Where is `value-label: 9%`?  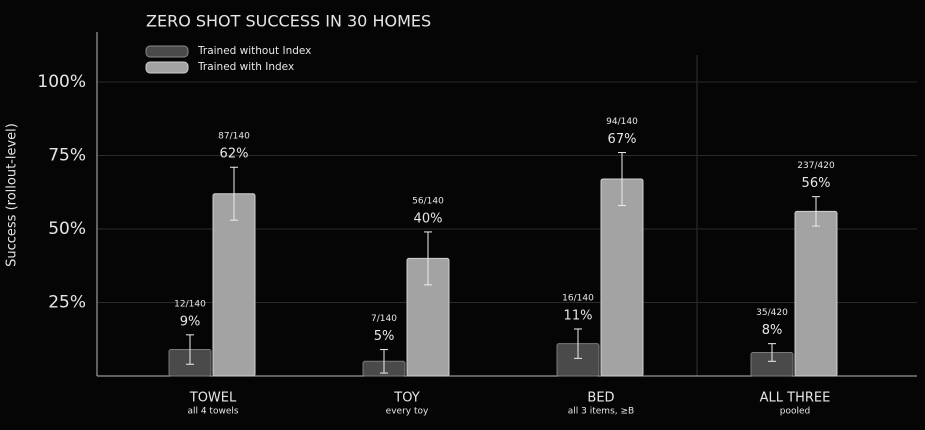 value-label: 9% is located at coordinates (190, 321).